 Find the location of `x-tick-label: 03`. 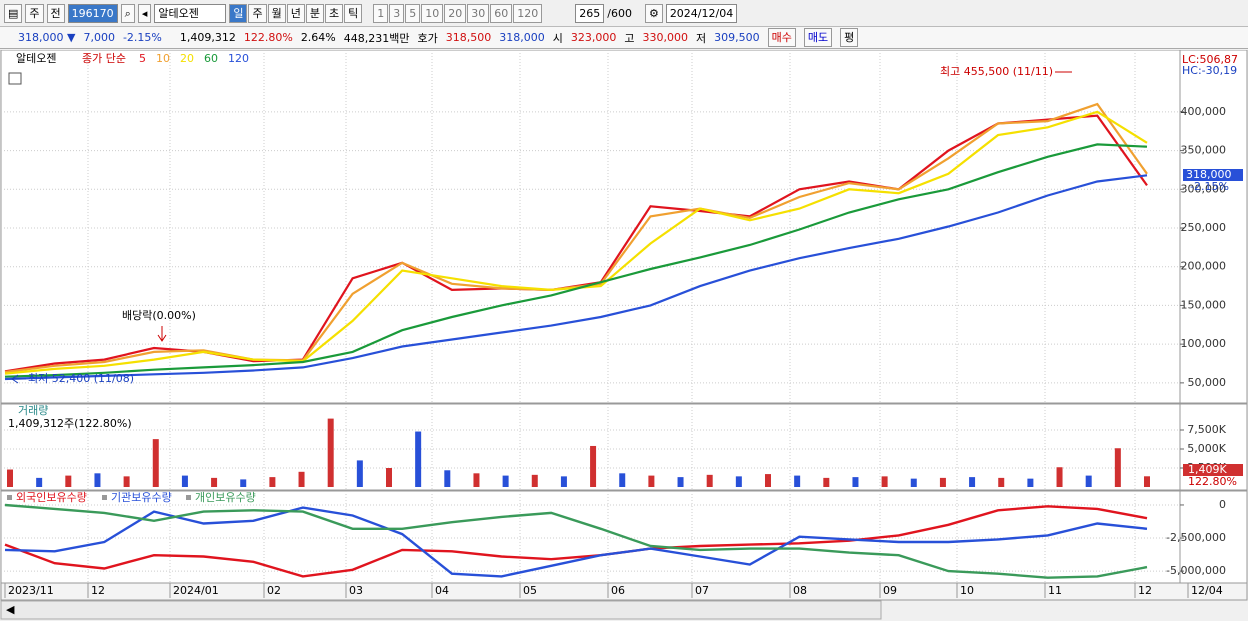

x-tick-label: 03 is located at coordinates (356, 590).